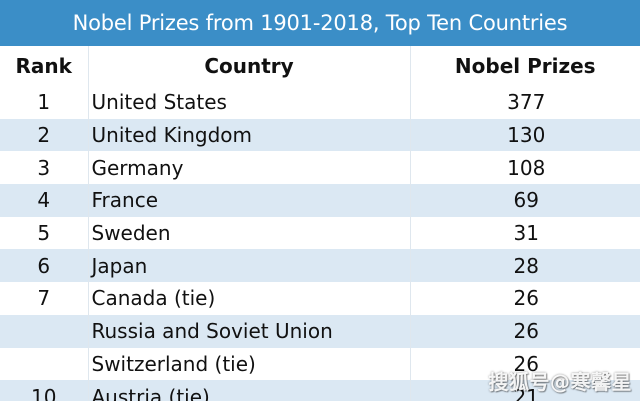 Image resolution: width=640 pixels, height=401 pixels. I want to click on table-row: 4 France 69, so click(320, 200).